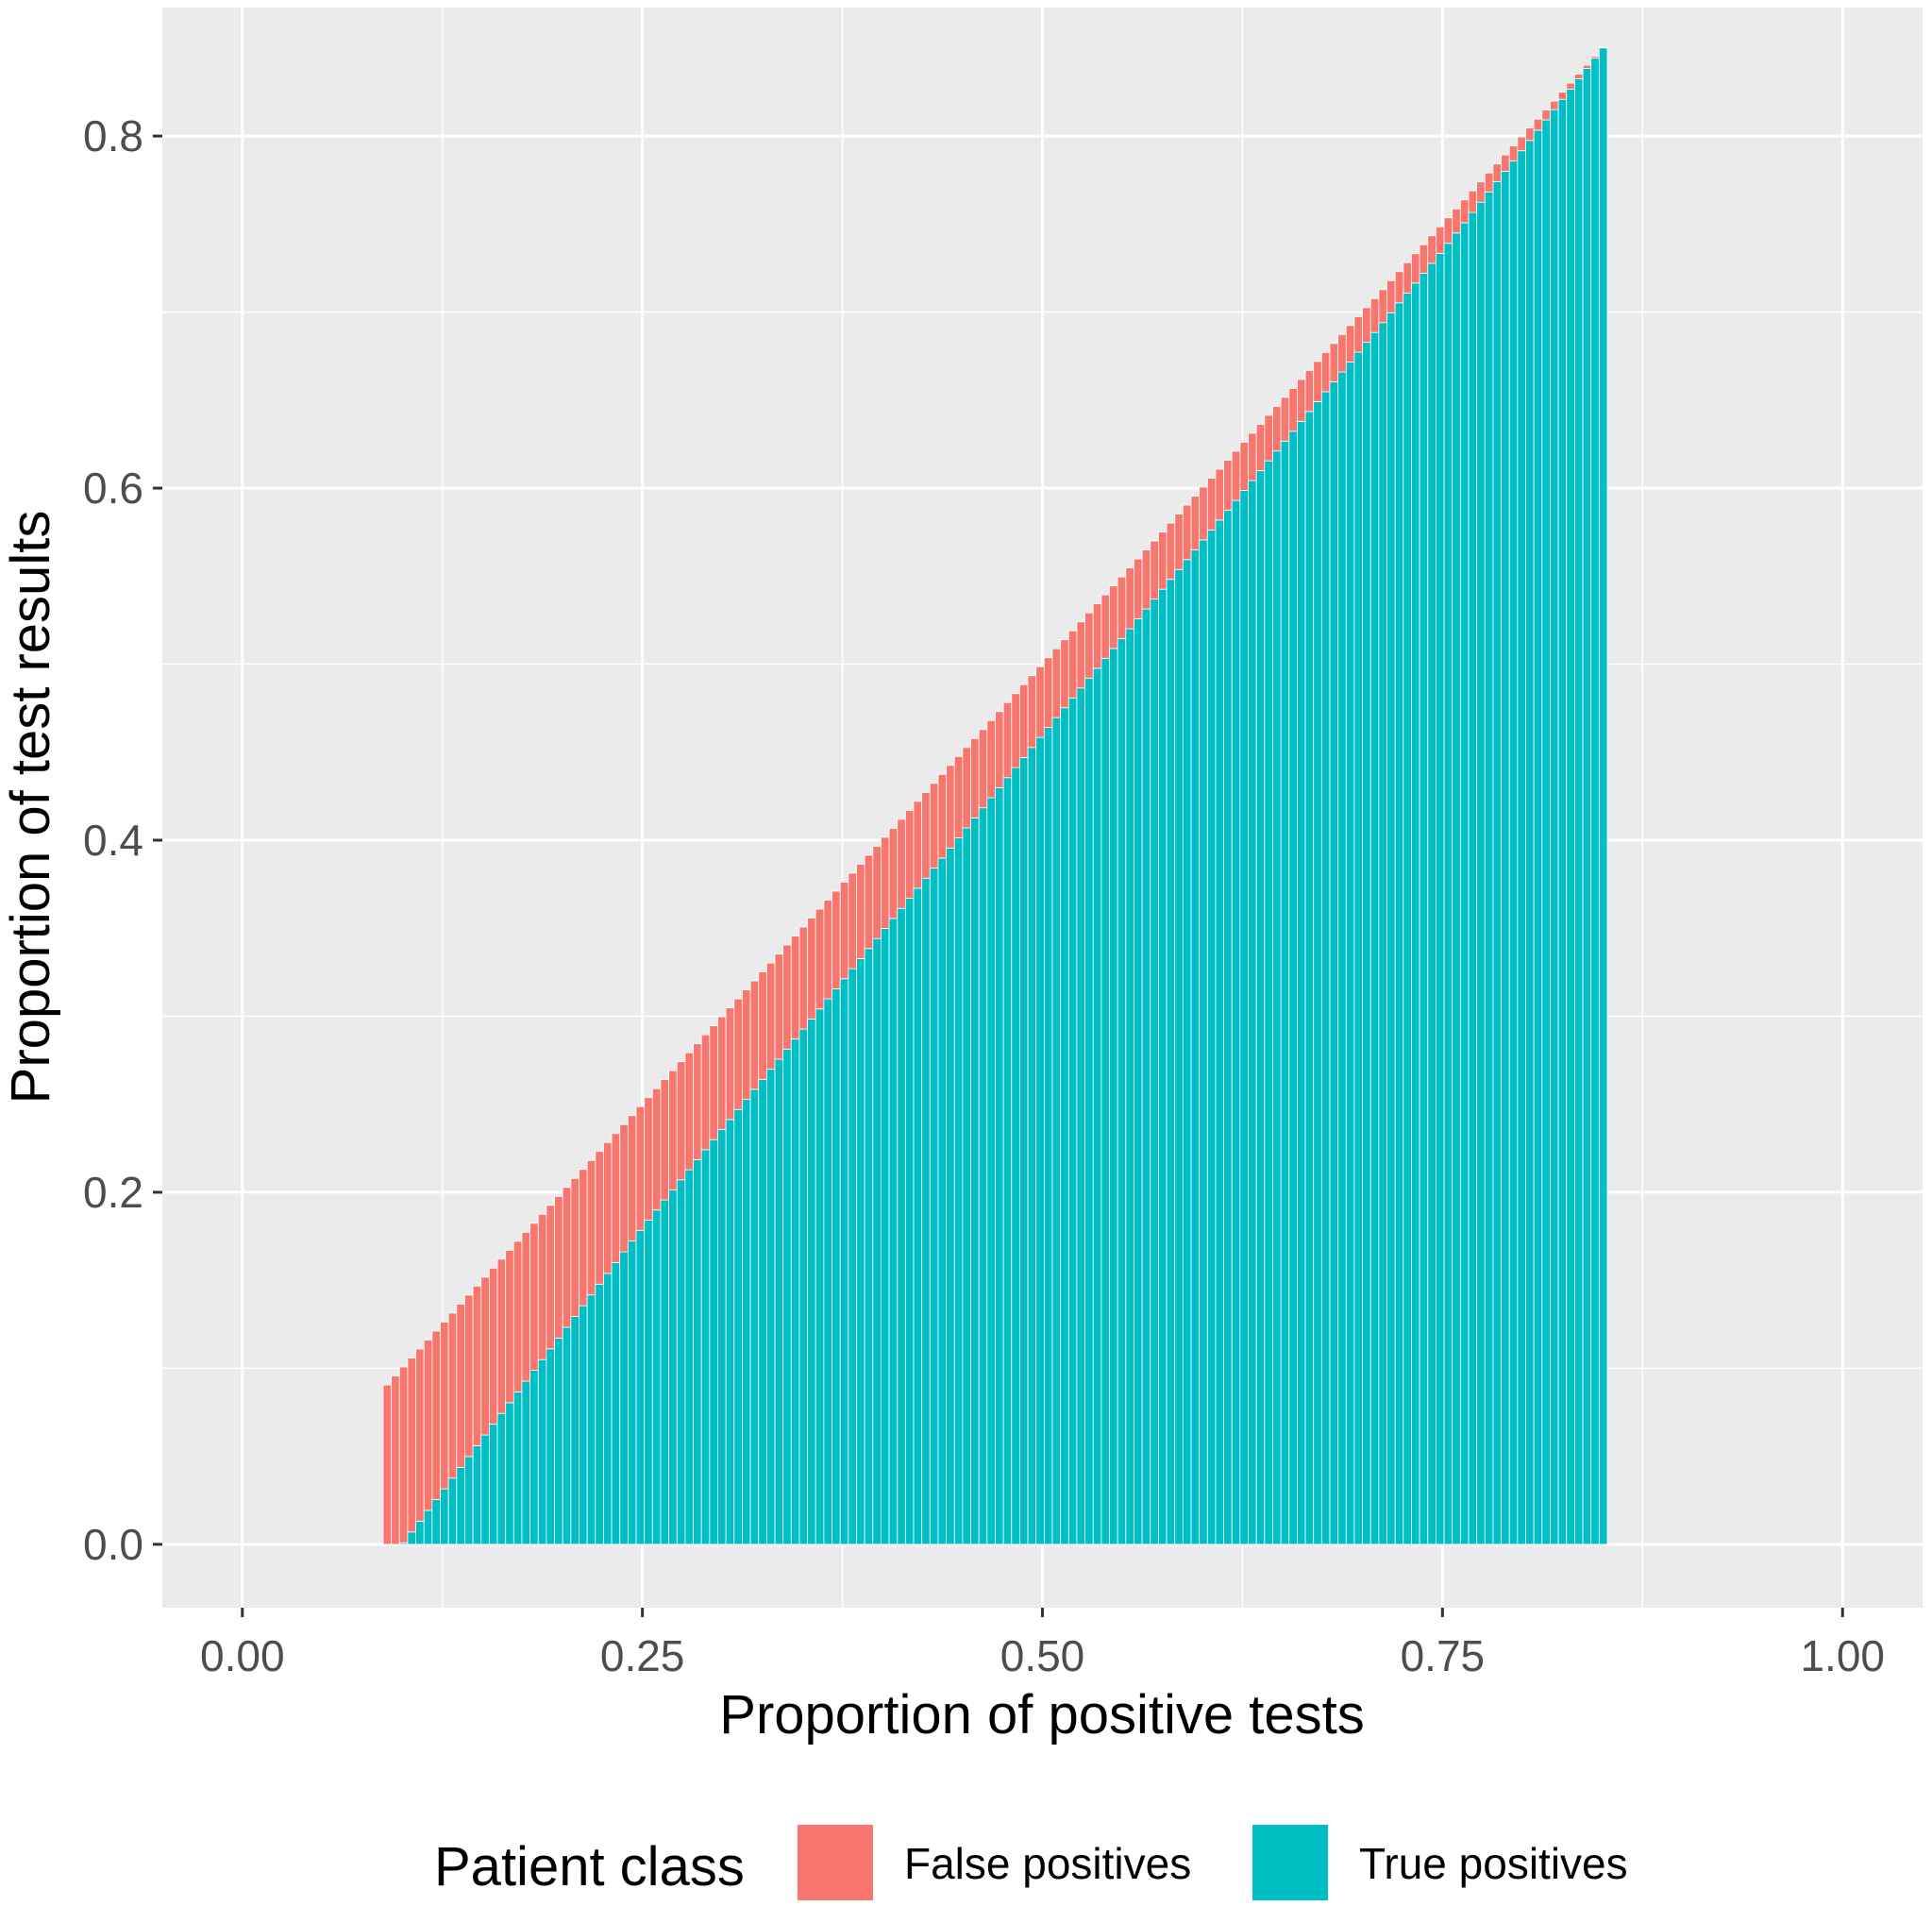 This screenshot has height=1906, width=1932. Describe the element at coordinates (1290, 1862) in the screenshot. I see `legend-key-true-positives` at that location.